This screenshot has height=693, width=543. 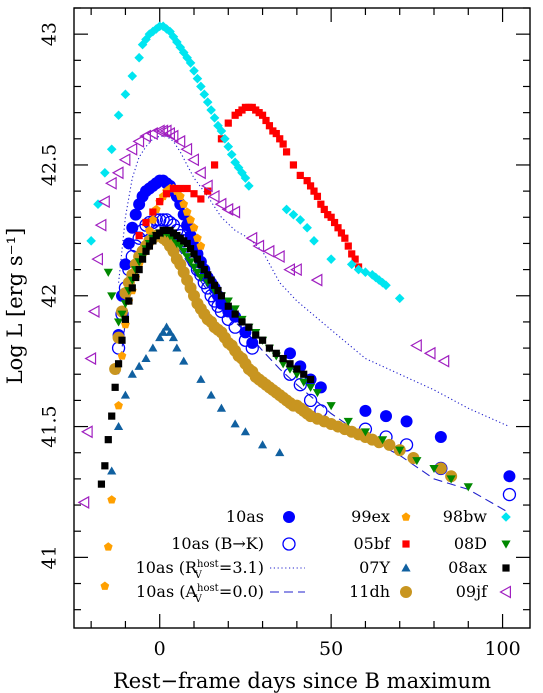 I want to click on x-tick-label: 100, so click(x=502, y=649).